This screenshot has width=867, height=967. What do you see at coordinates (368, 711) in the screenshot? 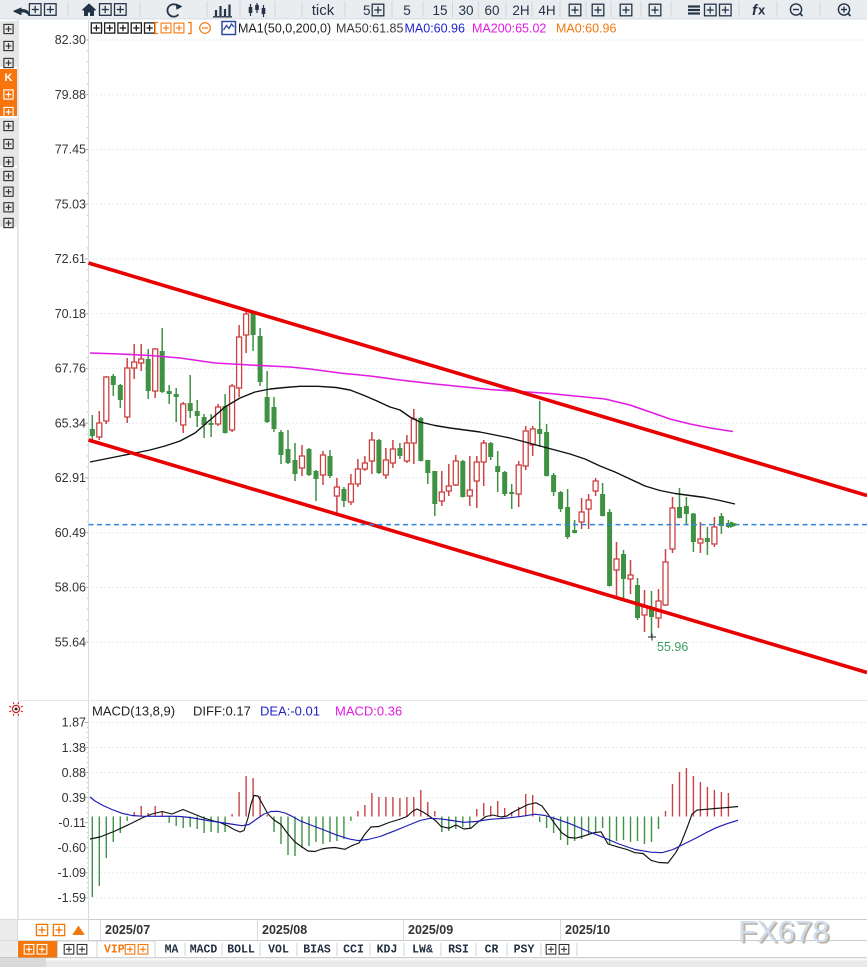
I see `svg-text: MACD:0.36` at bounding box center [368, 711].